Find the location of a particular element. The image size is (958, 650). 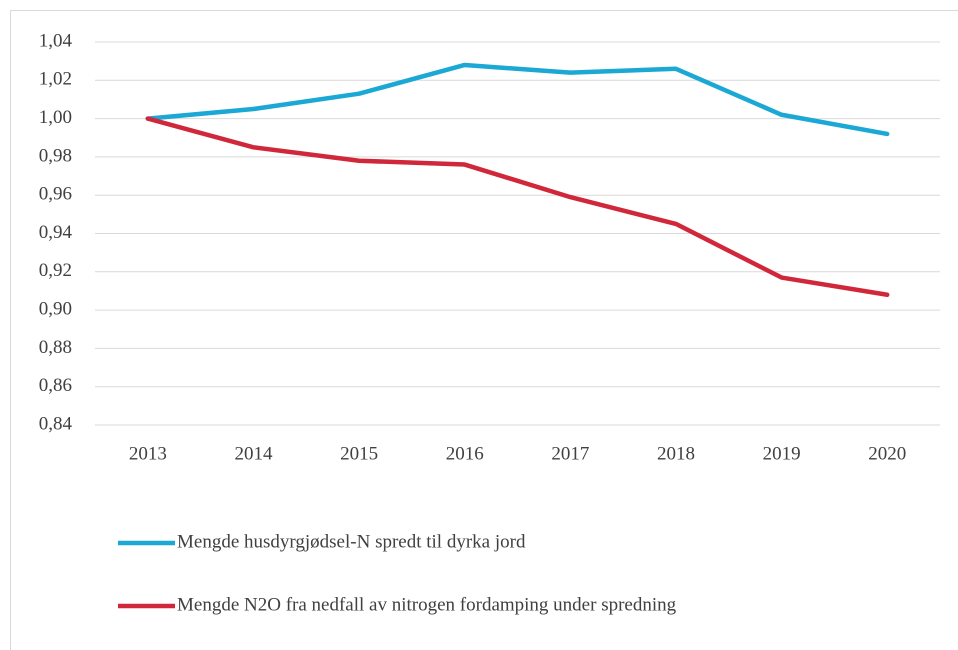

x-tick-label: 2018 is located at coordinates (676, 453).